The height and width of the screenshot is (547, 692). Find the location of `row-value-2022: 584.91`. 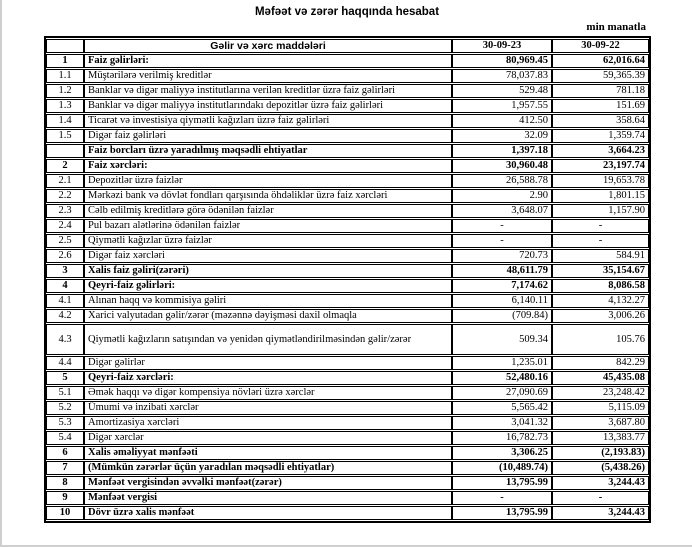

row-value-2022: 584.91 is located at coordinates (600, 256).